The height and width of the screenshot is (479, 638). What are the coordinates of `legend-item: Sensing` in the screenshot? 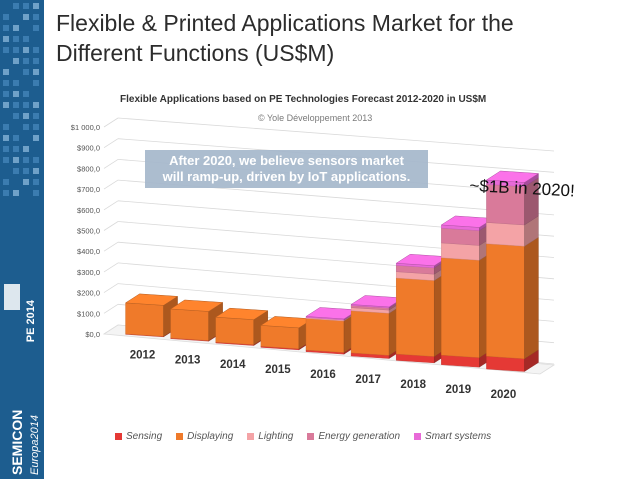 It's located at (138, 436).